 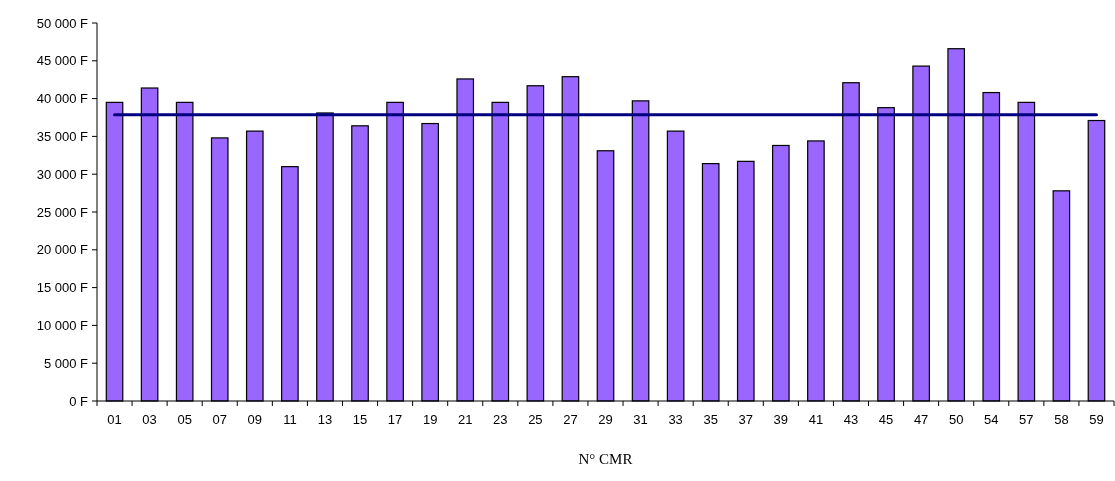 I want to click on x-tick-label: 39, so click(x=781, y=419).